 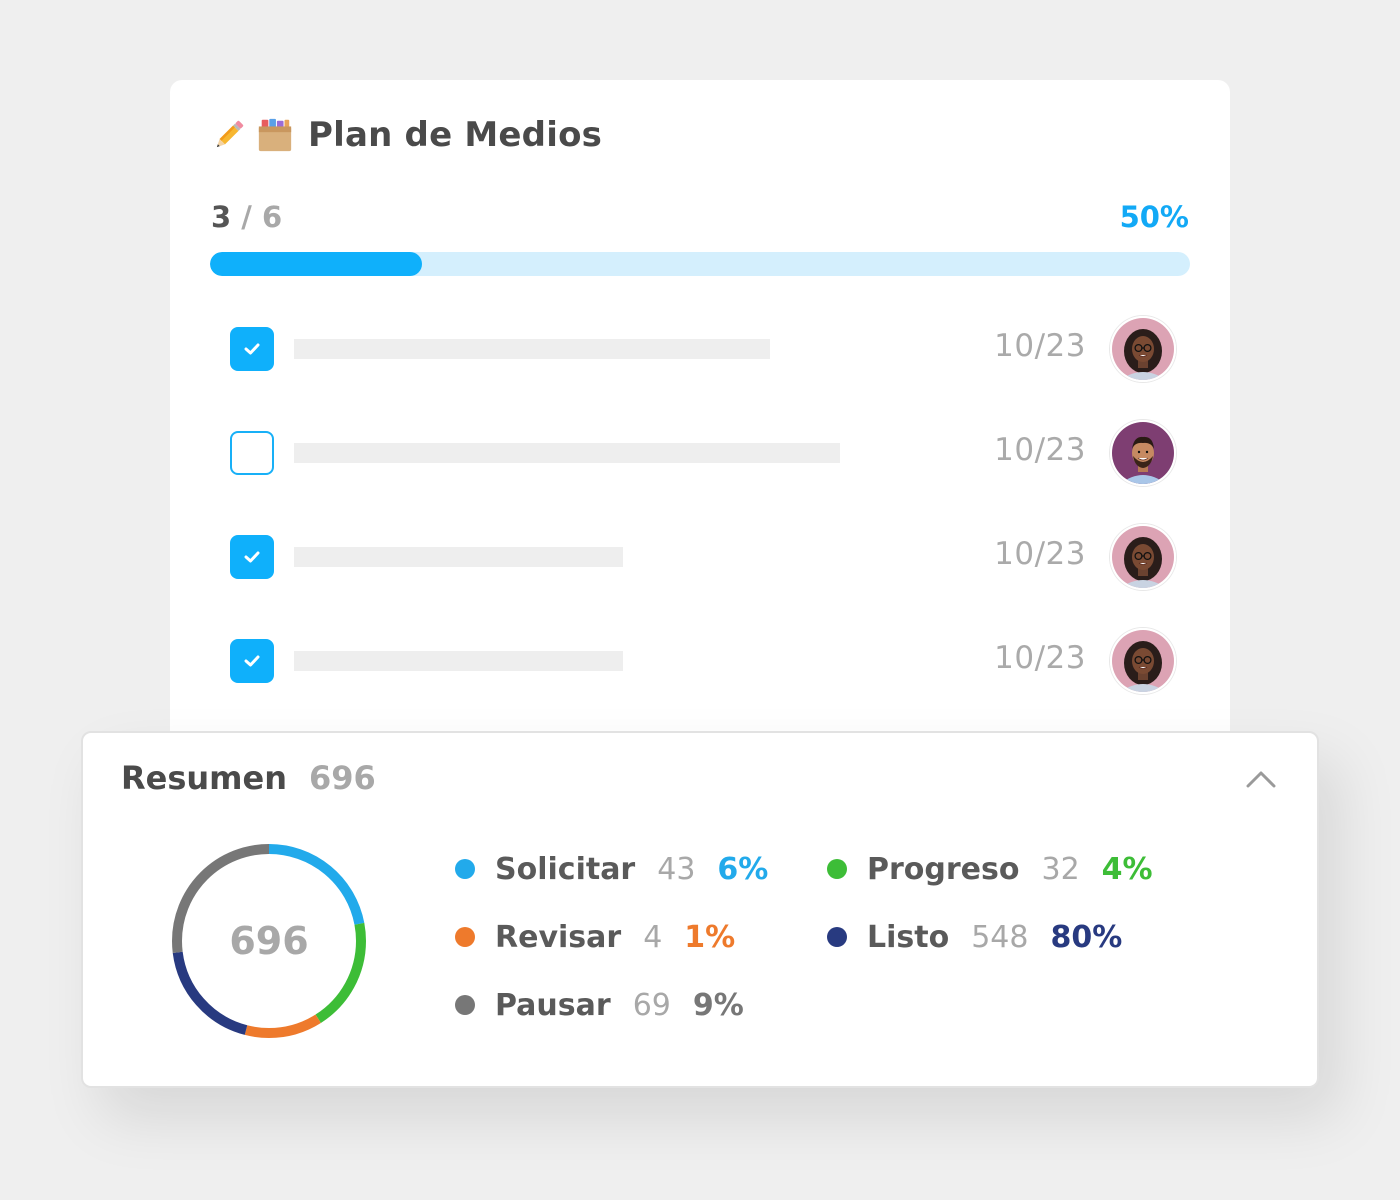 What do you see at coordinates (230, 134) in the screenshot?
I see `pencil-icon` at bounding box center [230, 134].